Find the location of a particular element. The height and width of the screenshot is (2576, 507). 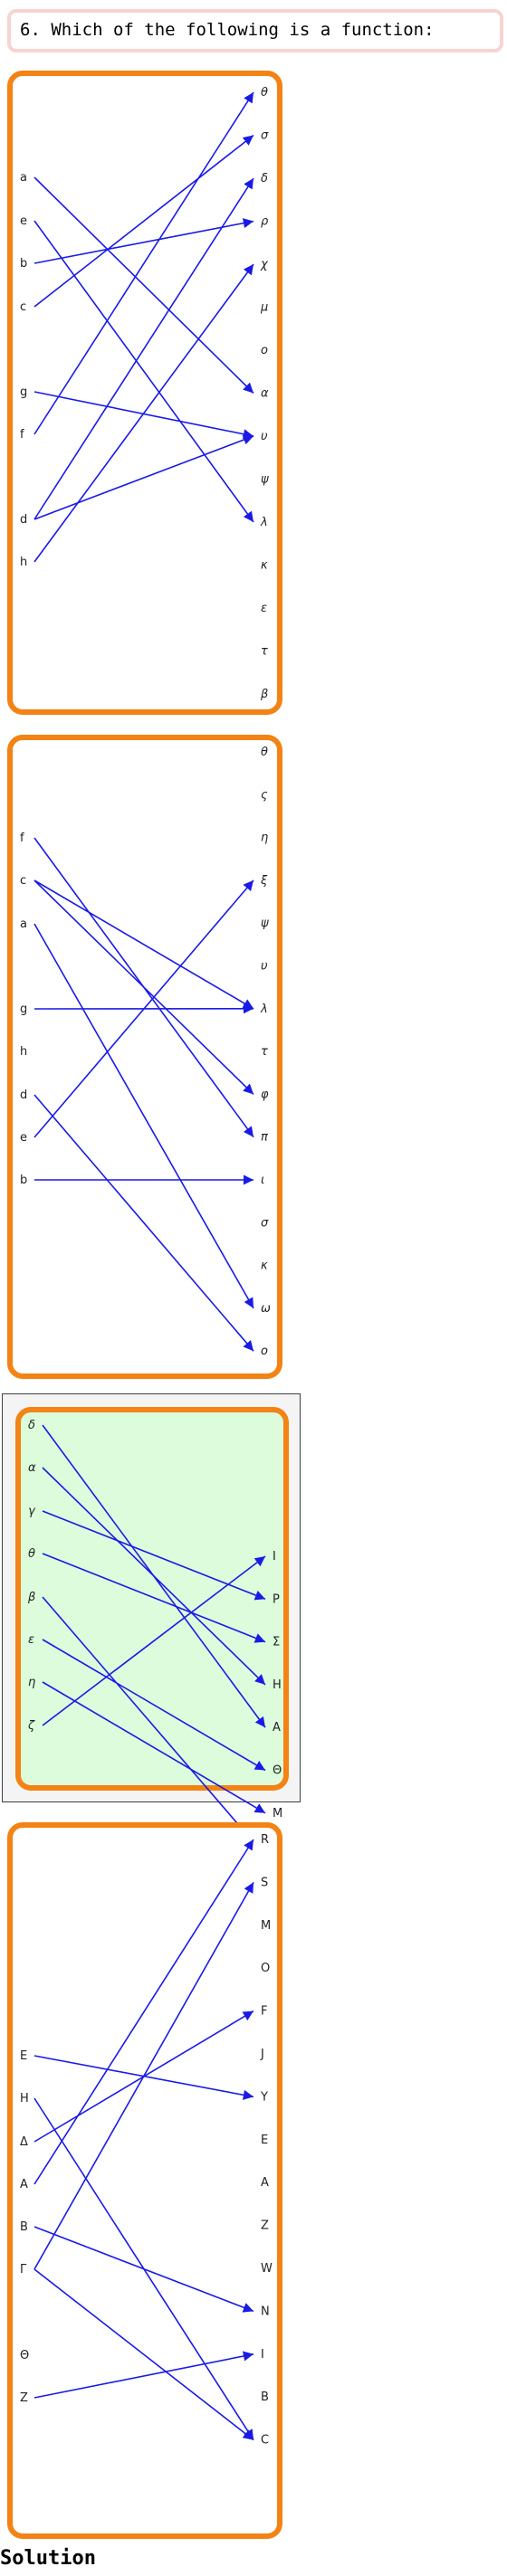

codomain-label: δ is located at coordinates (265, 178).